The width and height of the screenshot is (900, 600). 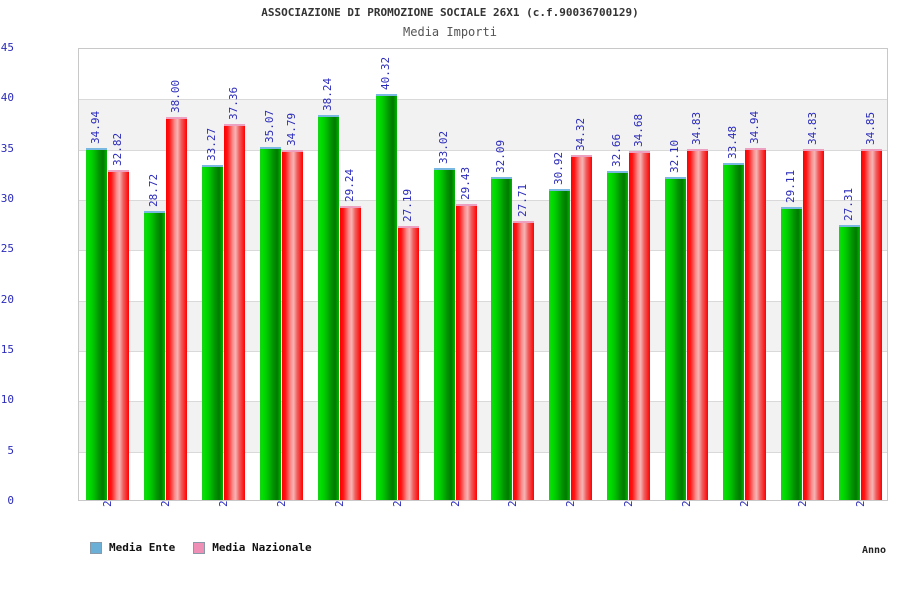 I want to click on bar-value-label: 33.27, so click(x=212, y=144).